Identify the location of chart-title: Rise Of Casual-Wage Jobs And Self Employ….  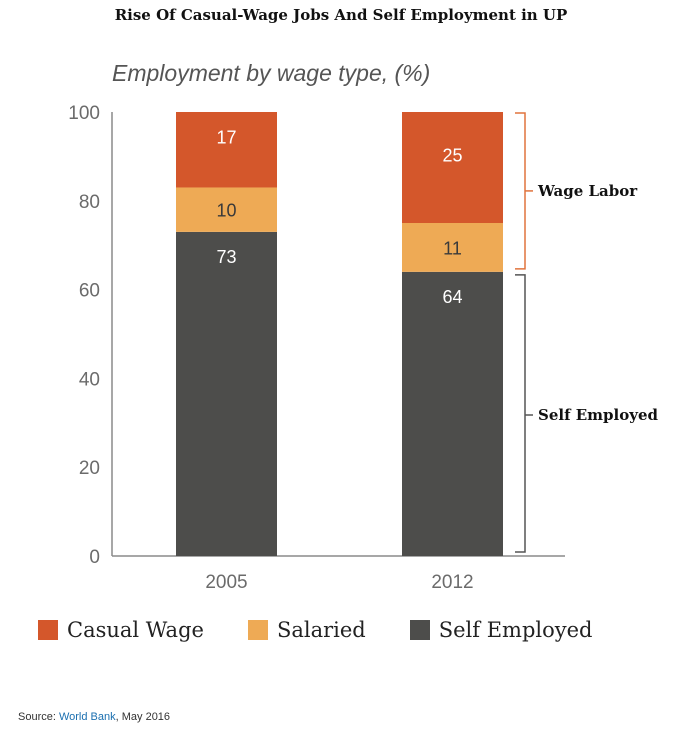
(341, 15).